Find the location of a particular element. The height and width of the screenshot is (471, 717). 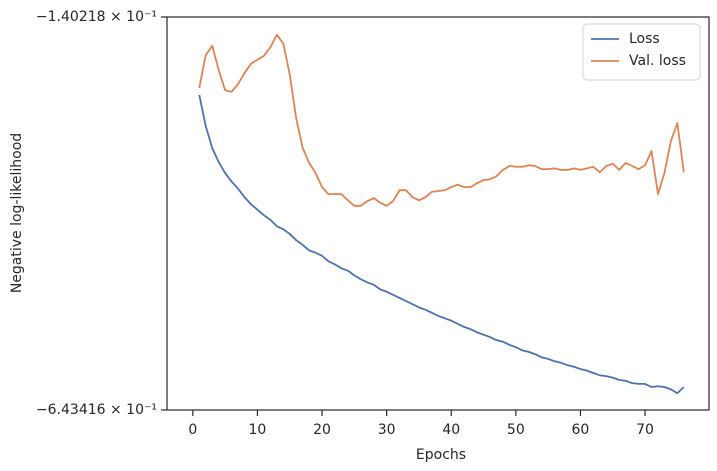

y-axis-label: Negative log-likelihood is located at coordinates (17, 213).